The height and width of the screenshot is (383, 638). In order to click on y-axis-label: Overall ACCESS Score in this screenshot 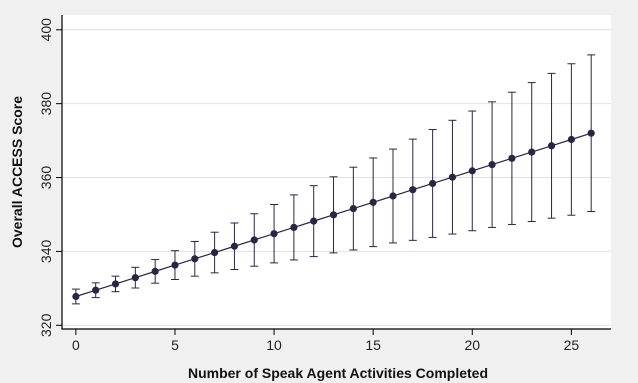, I will do `click(17, 172)`.